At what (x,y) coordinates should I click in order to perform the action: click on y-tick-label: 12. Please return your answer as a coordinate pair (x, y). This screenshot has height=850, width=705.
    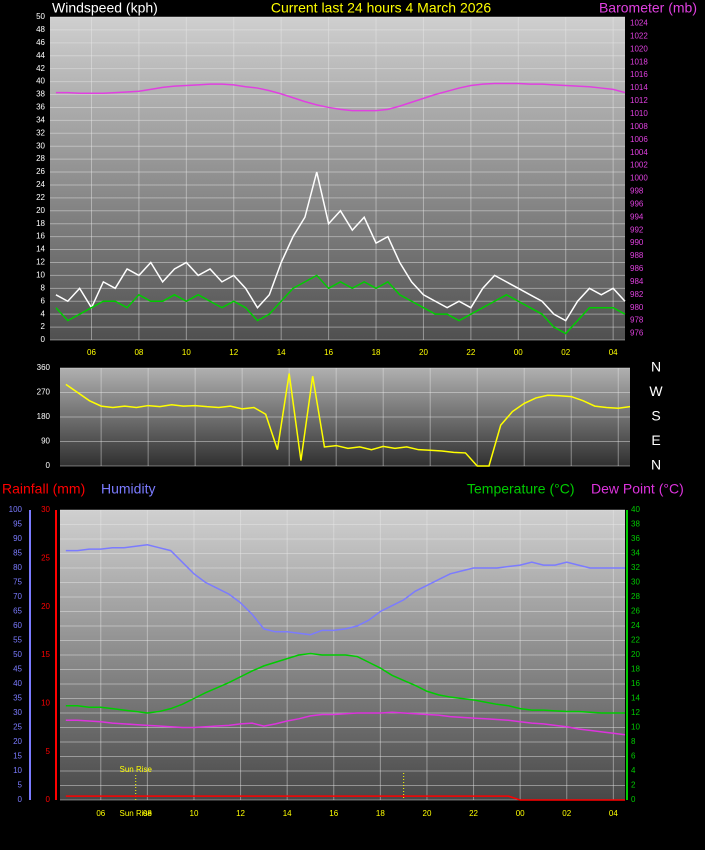
    Looking at the image, I should click on (635, 712).